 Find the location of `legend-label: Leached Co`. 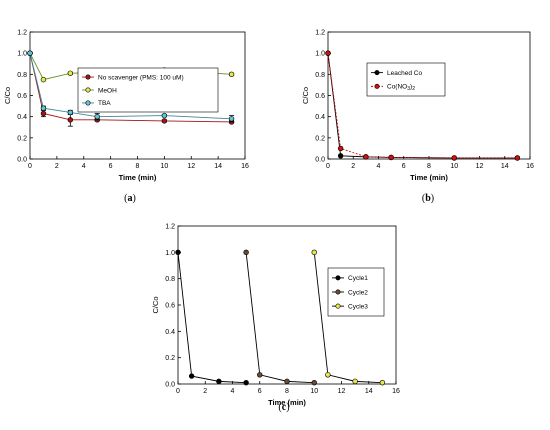

legend-label: Leached Co is located at coordinates (404, 73).